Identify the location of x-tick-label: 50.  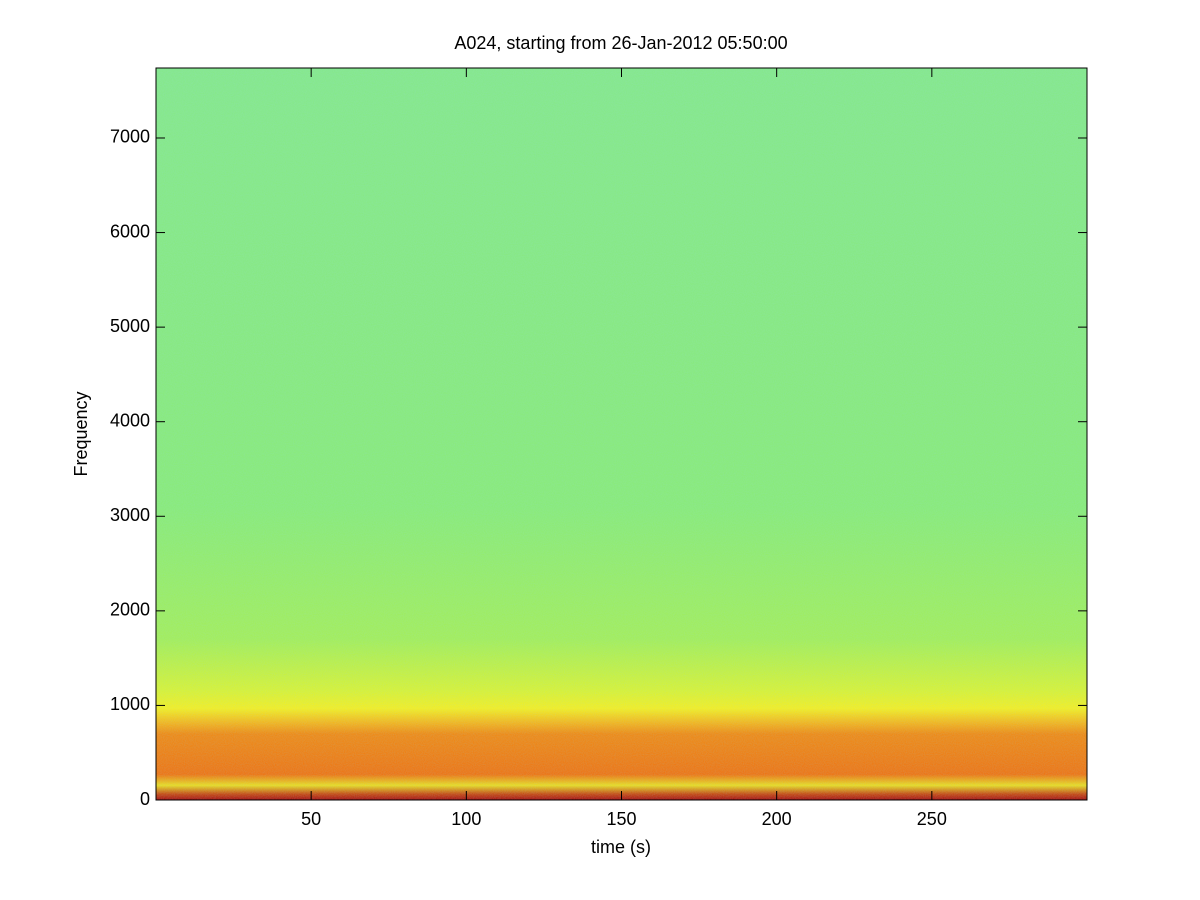
(311, 819).